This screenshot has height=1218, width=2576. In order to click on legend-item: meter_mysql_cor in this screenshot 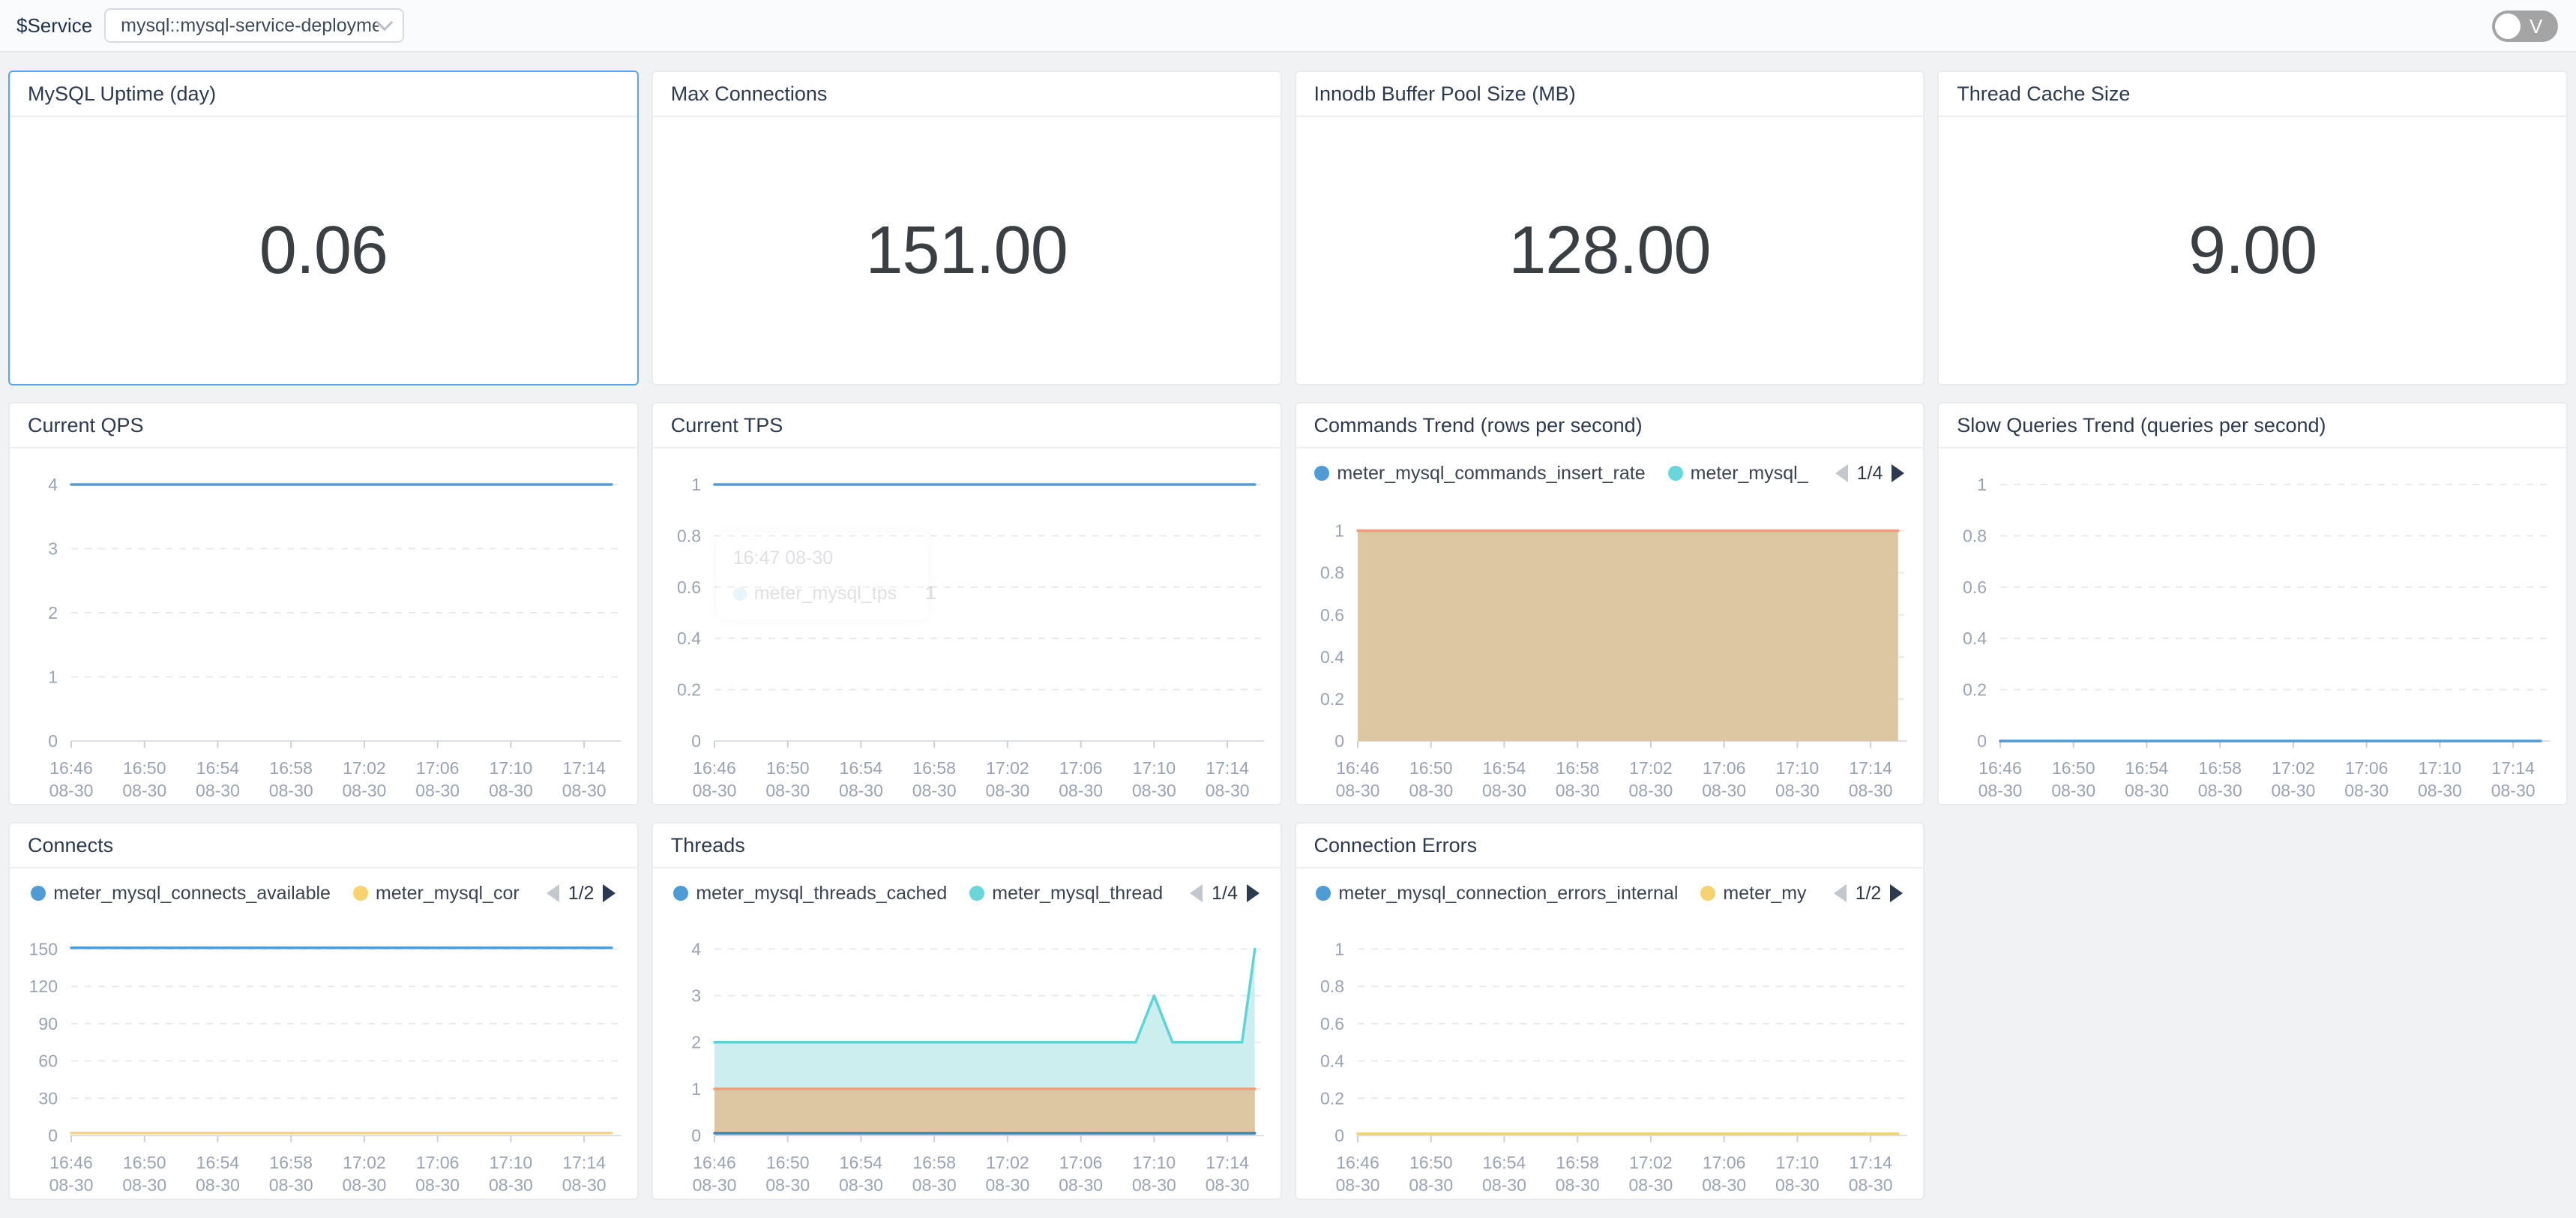, I will do `click(436, 893)`.